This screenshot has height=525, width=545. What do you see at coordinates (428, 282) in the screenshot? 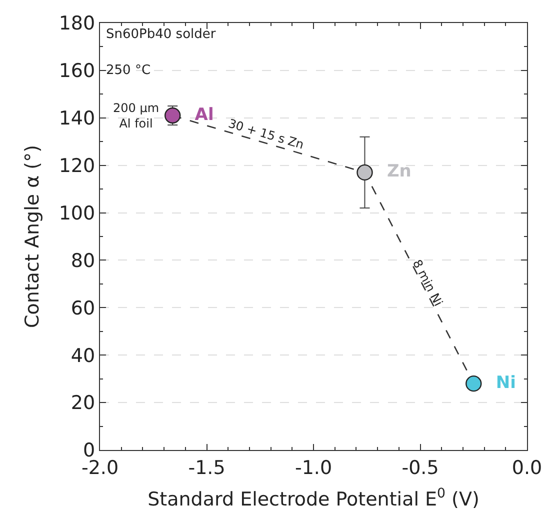
I see `annotation: 8 min Ni` at bounding box center [428, 282].